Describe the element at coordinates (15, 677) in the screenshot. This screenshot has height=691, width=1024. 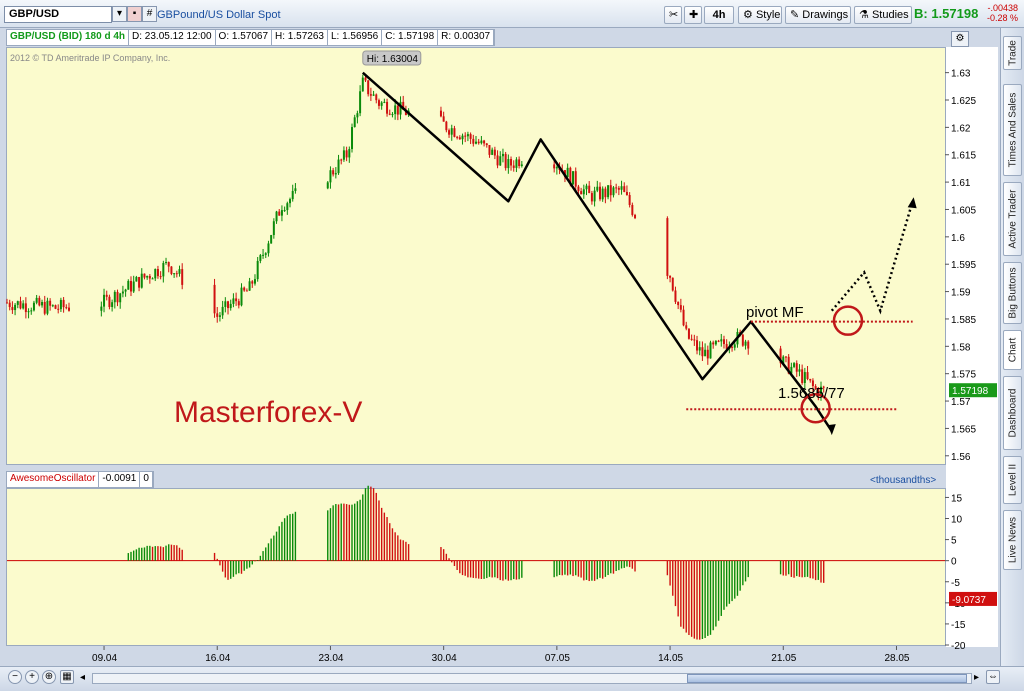
I see `zoom-out-icon: −` at that location.